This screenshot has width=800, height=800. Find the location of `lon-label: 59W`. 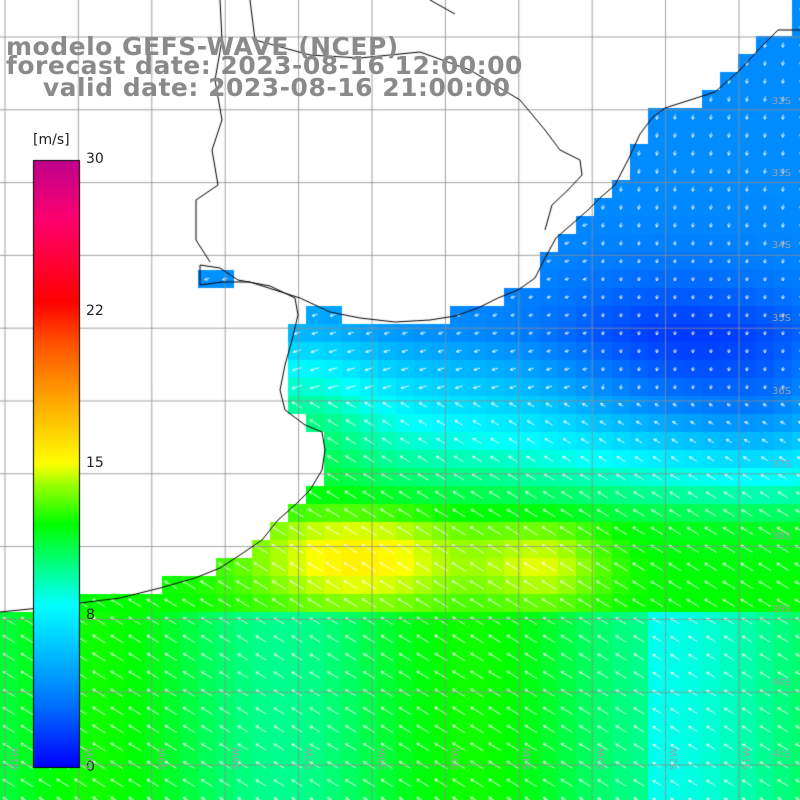

lon-label: 59W is located at coordinates (162, 758).